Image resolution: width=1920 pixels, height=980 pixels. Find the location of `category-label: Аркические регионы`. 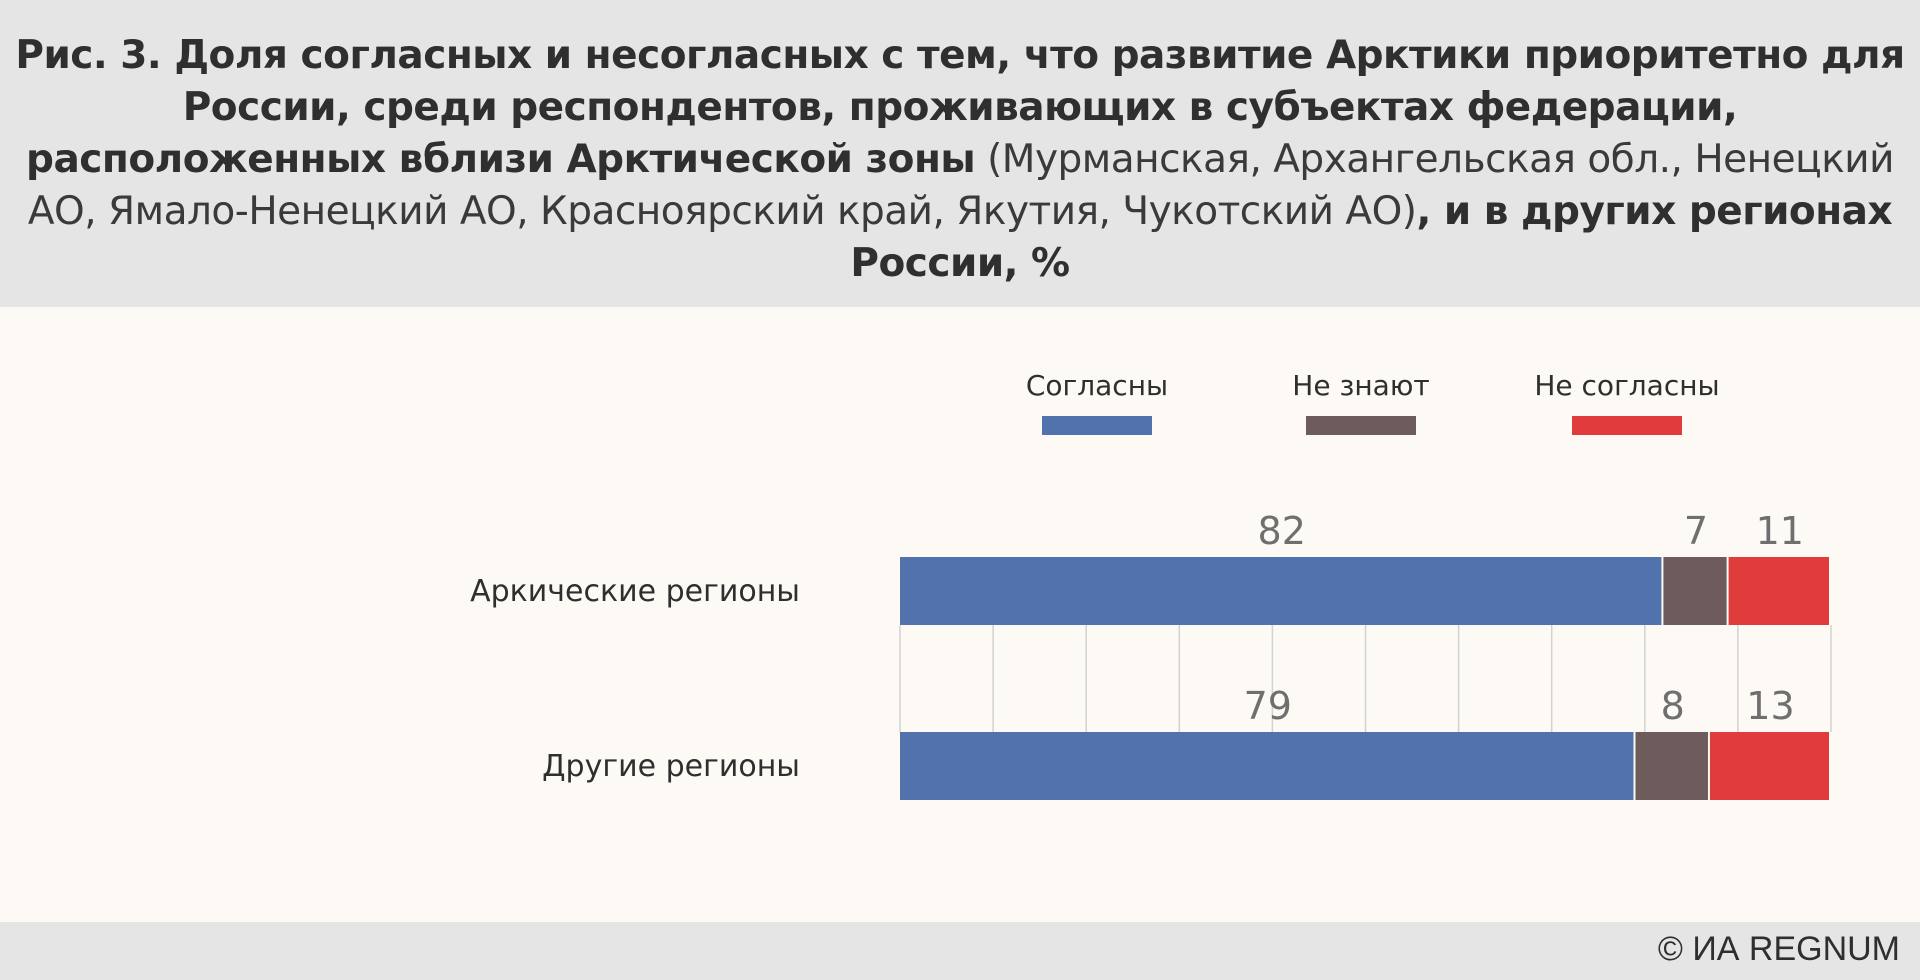

category-label: Аркические регионы is located at coordinates (635, 591).